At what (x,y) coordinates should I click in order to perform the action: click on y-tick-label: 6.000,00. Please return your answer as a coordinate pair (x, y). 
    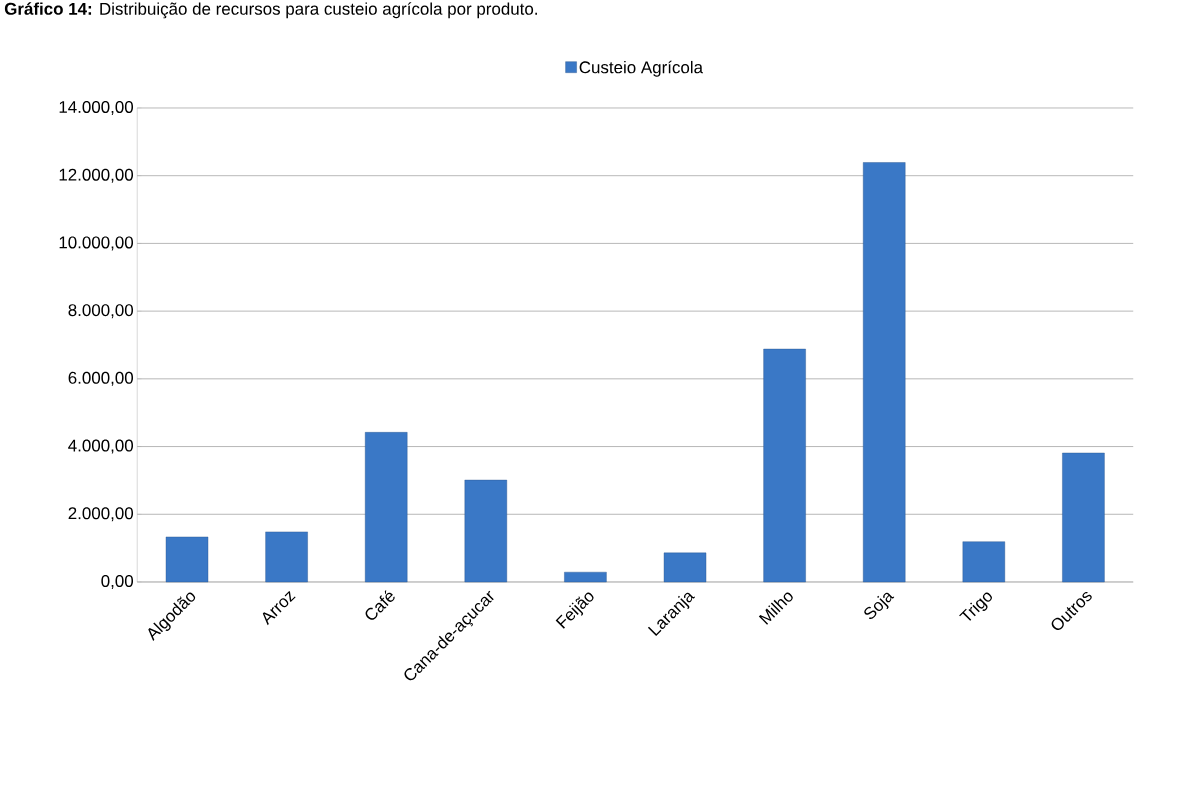
    Looking at the image, I should click on (101, 378).